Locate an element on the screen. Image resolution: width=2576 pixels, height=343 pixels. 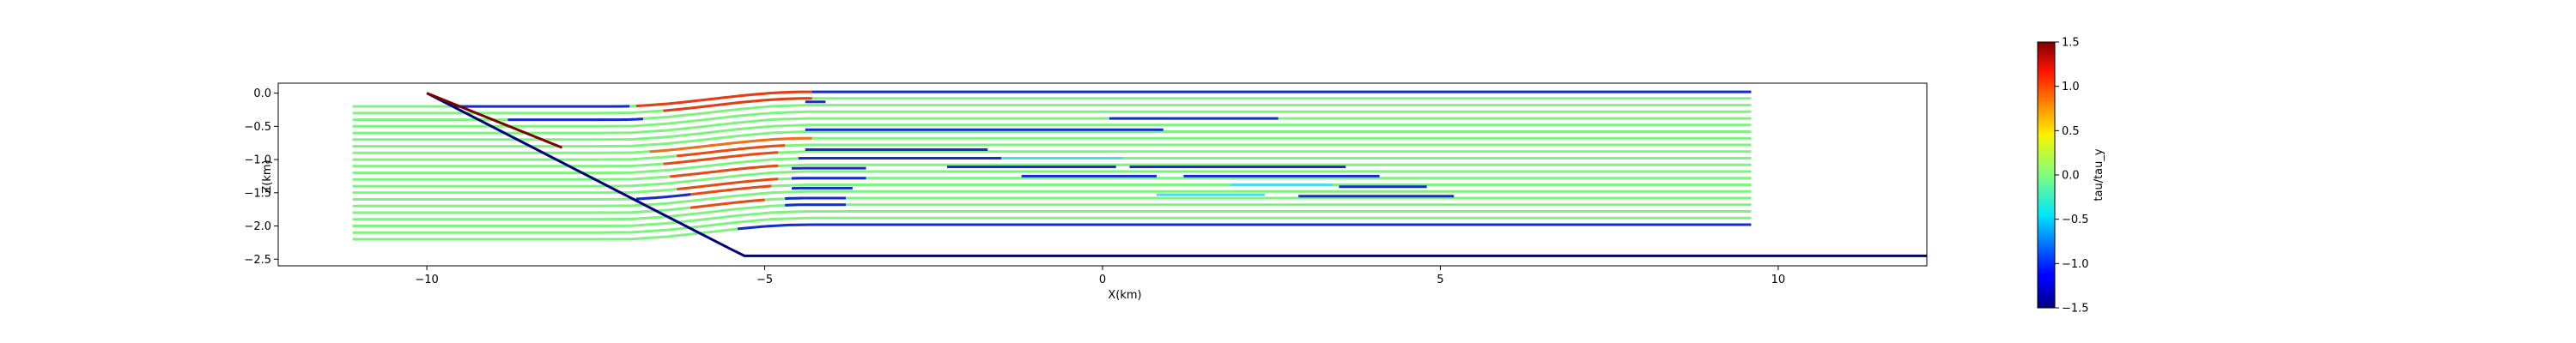
colorbar-tick-label: −1.0 is located at coordinates (2075, 264).